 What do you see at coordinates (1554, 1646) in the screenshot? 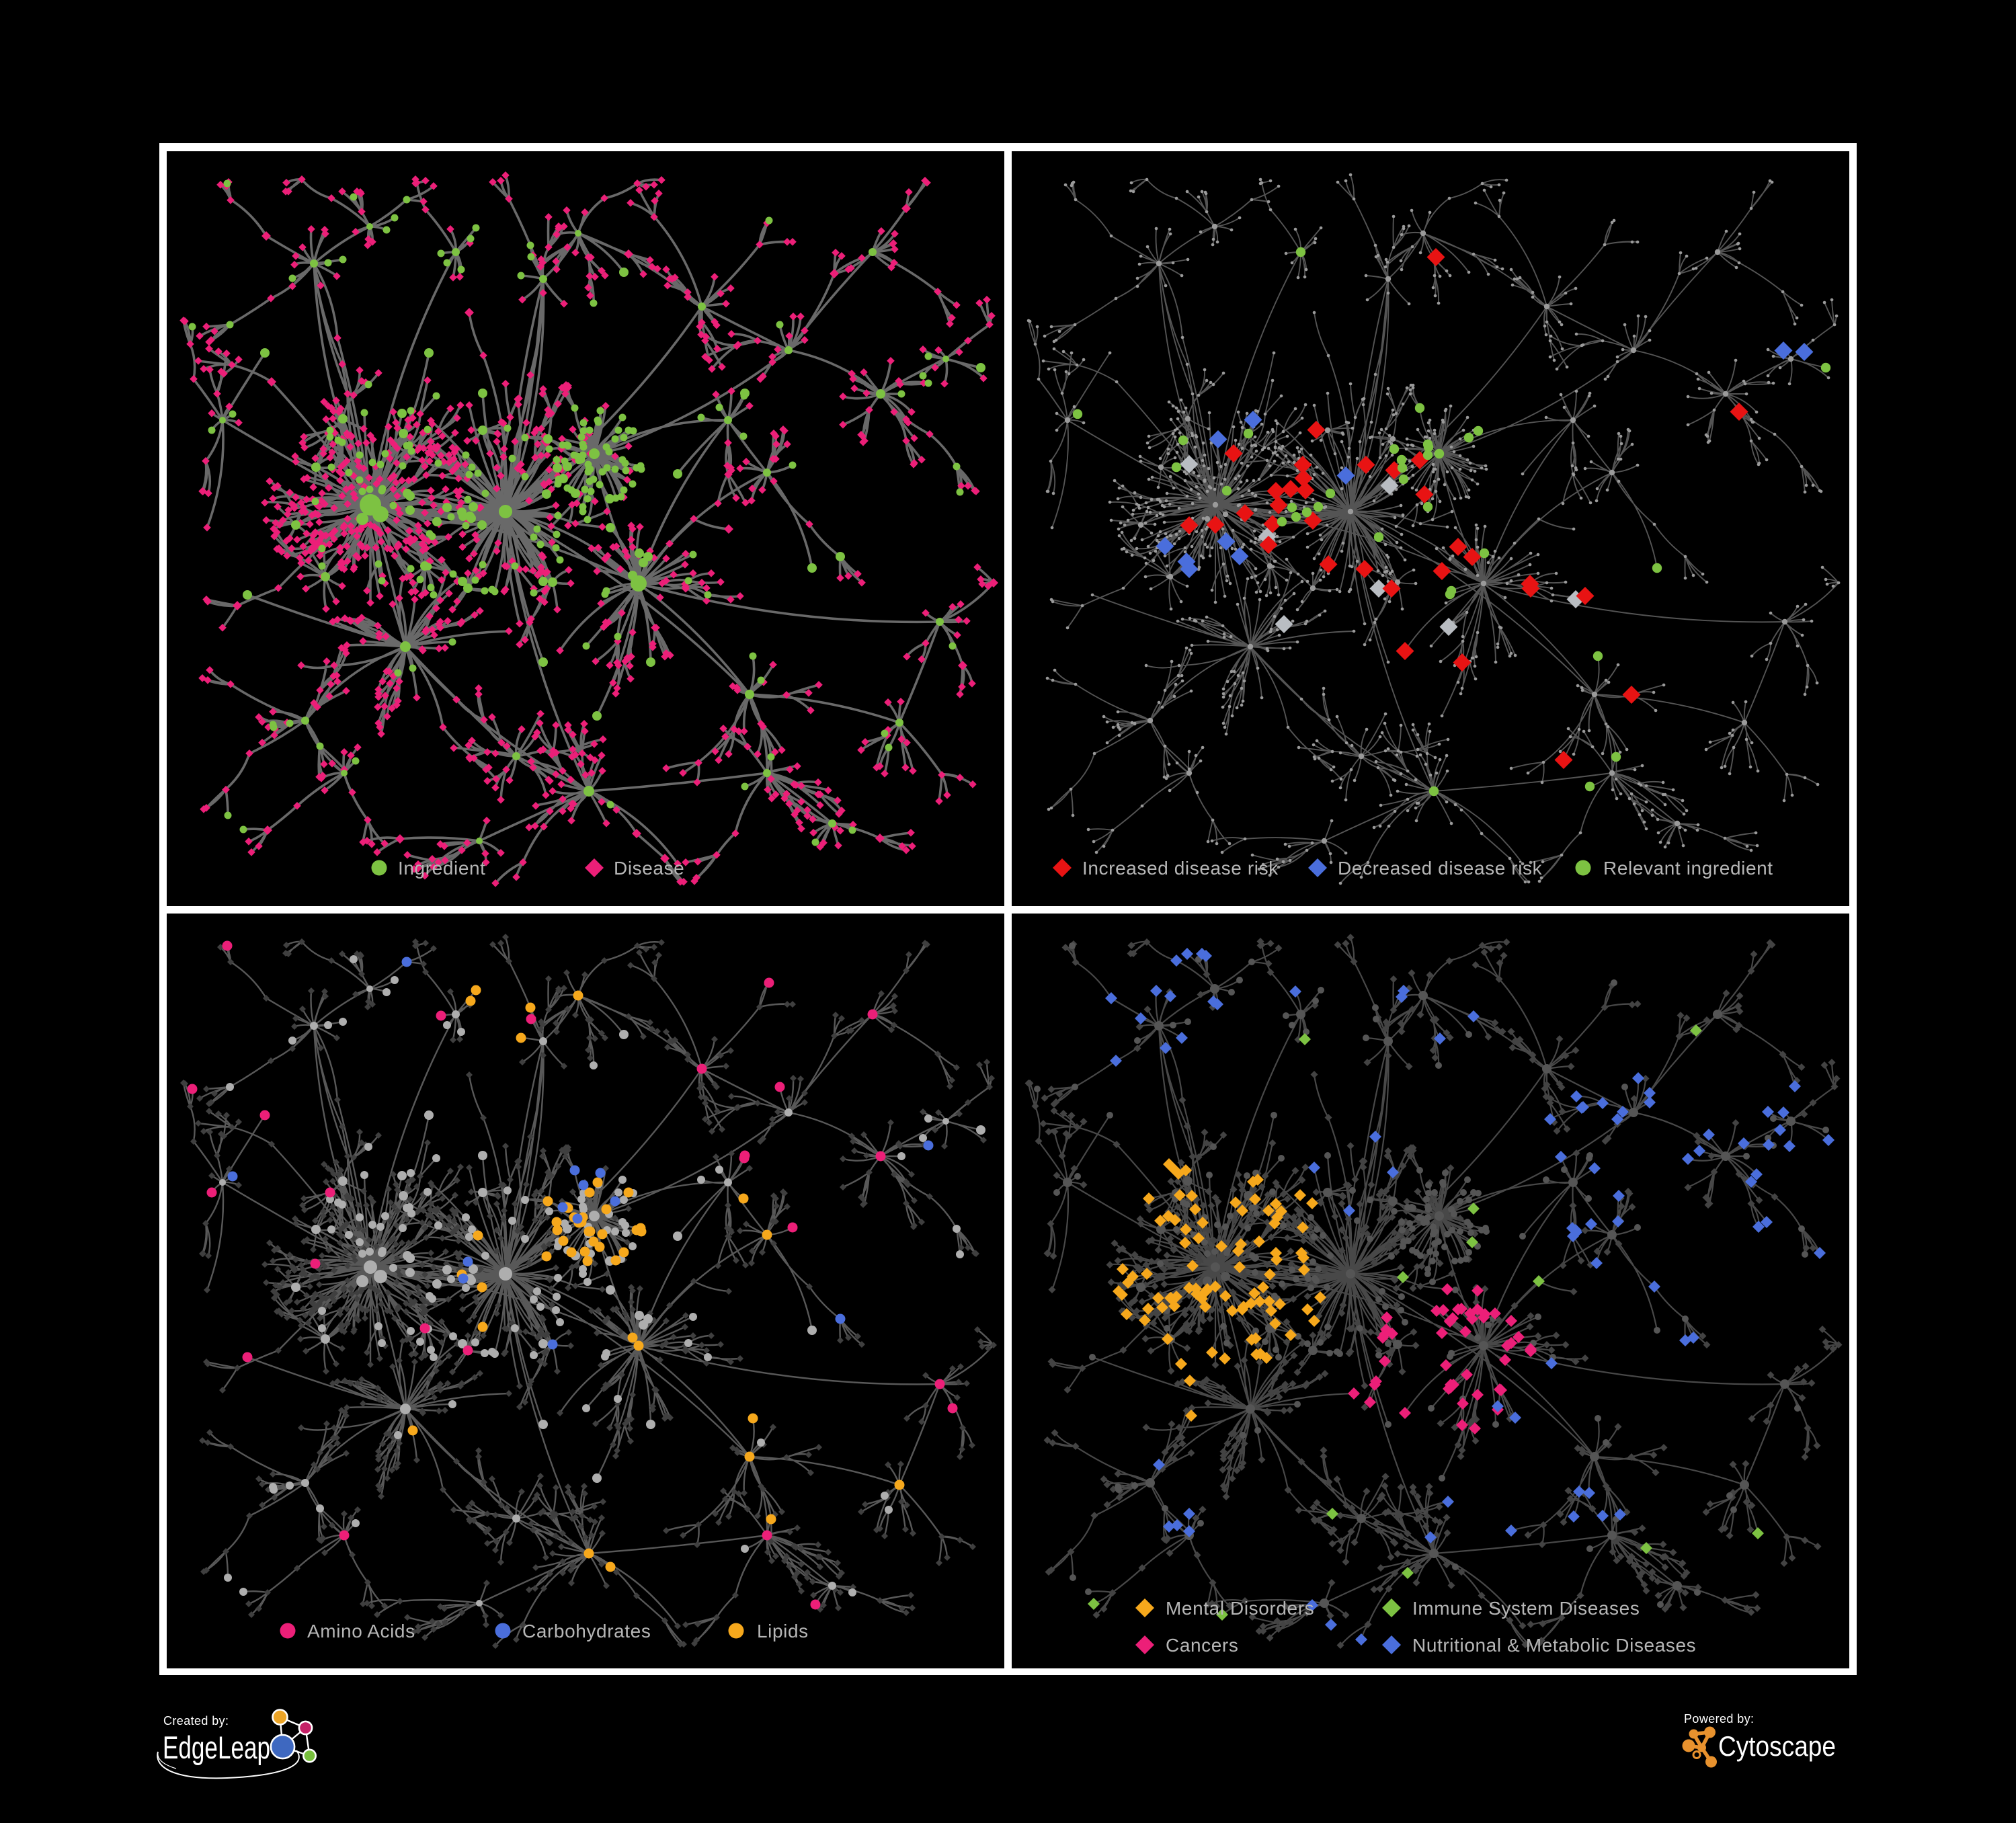
I see `svg-text:Nutritional & Metabolic Diseas: Nutritional & Metabolic Diseases` at bounding box center [1554, 1646].